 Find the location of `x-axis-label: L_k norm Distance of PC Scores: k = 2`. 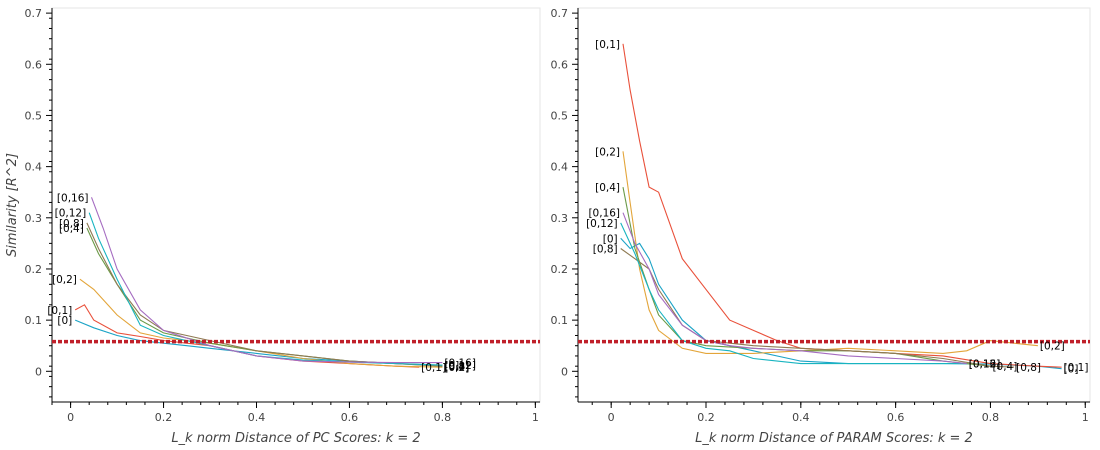

x-axis-label: L_k norm Distance of PC Scores: k = 2 is located at coordinates (295, 438).